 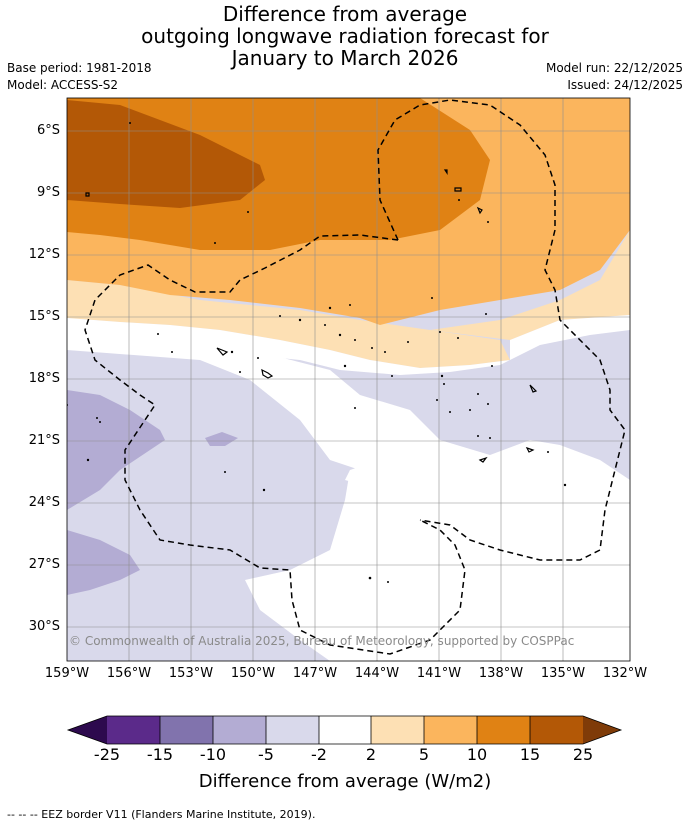 What do you see at coordinates (345, 14) in the screenshot?
I see `title-line-1: Difference from average` at bounding box center [345, 14].